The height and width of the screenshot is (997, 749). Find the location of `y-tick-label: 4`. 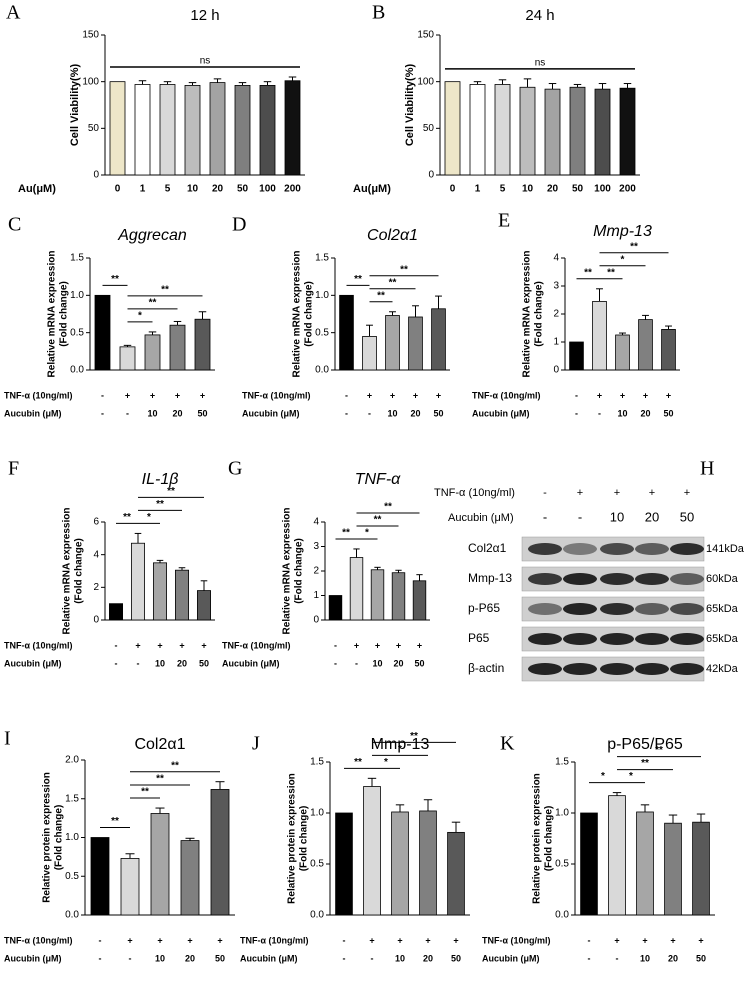

y-tick-label: 4 is located at coordinates (556, 258).